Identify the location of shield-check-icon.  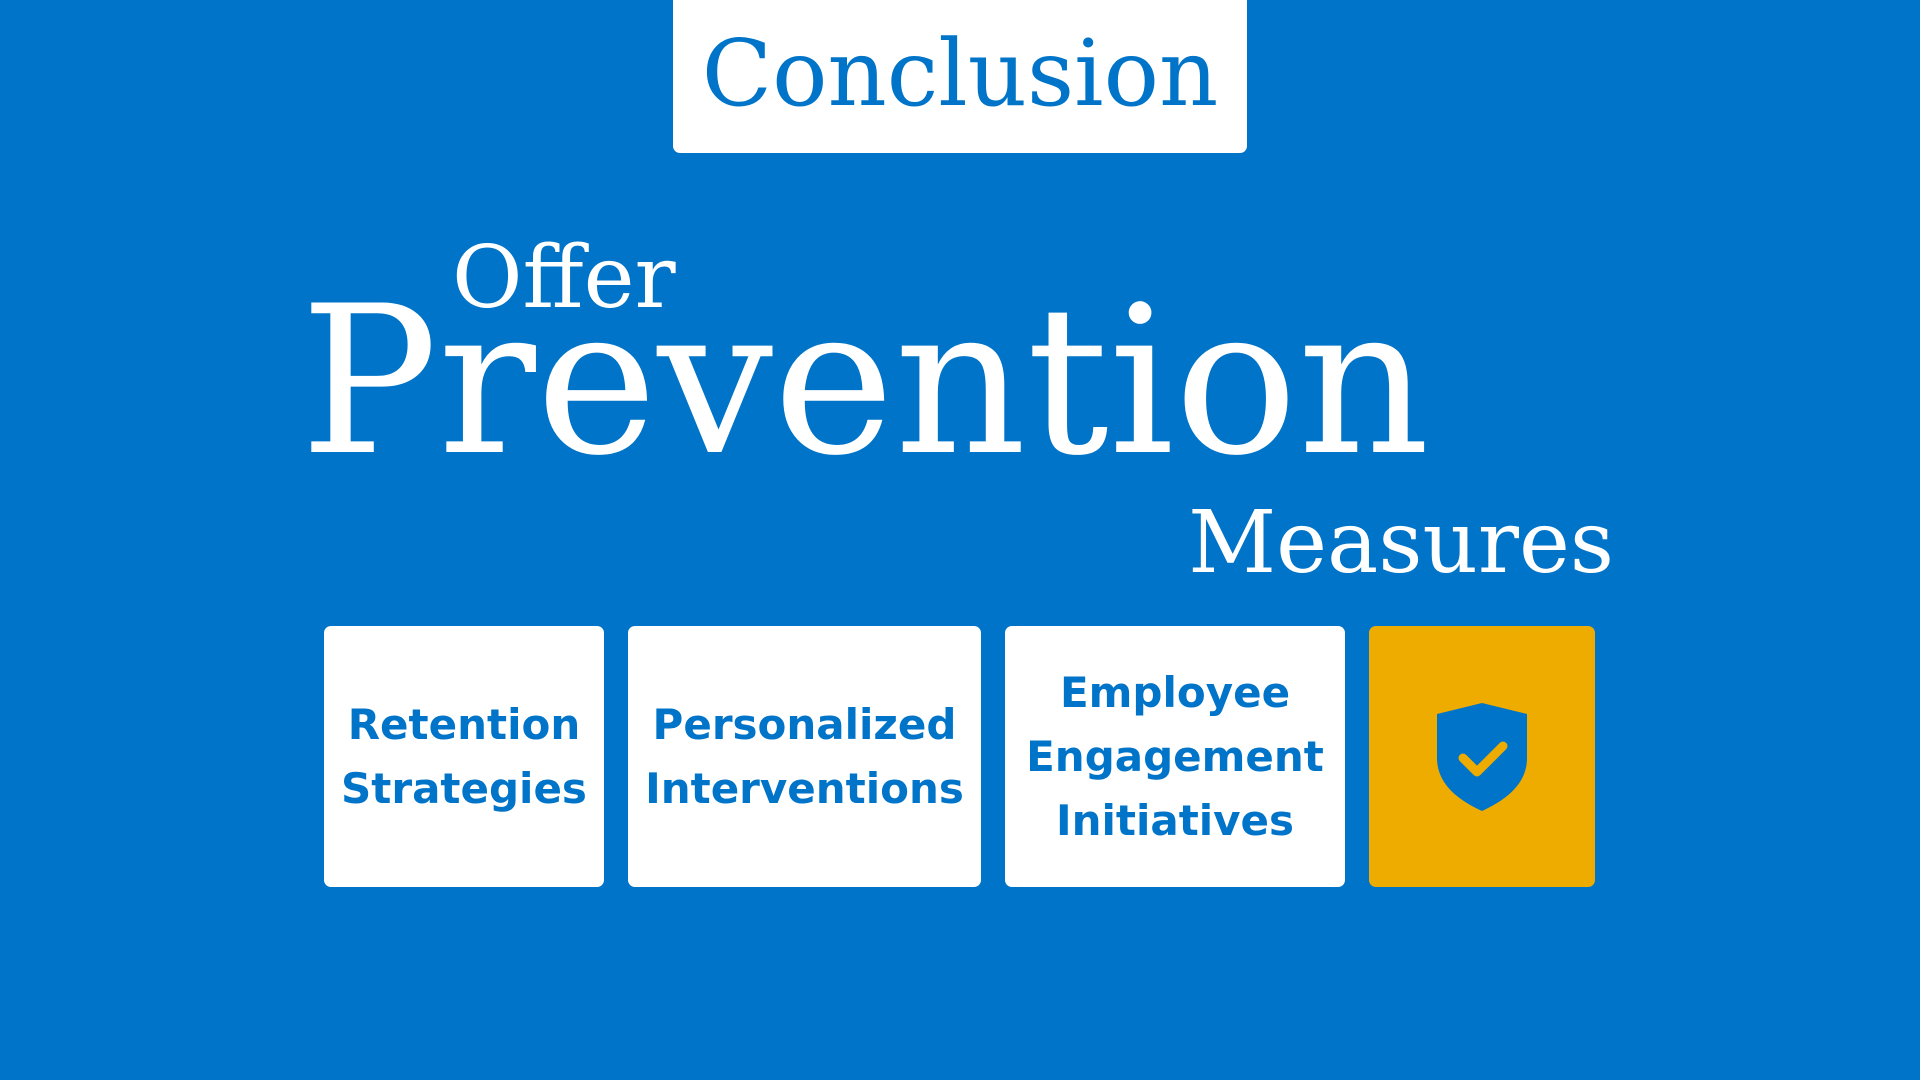
(1482, 757).